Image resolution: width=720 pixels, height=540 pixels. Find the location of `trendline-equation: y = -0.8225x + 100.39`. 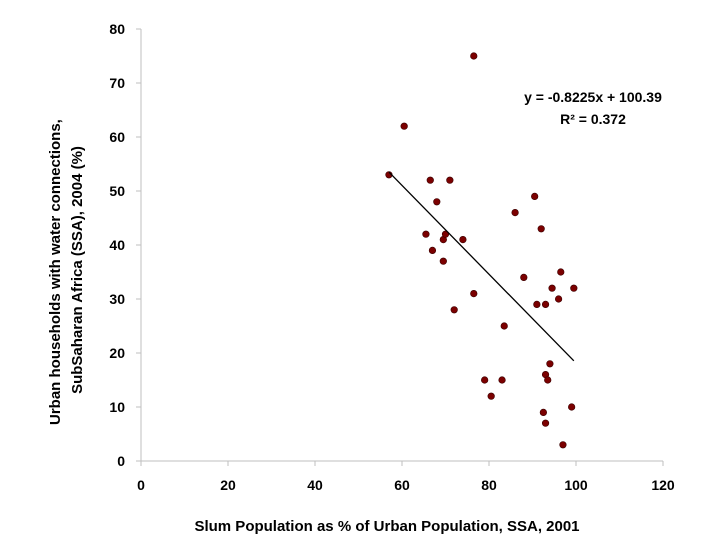

trendline-equation: y = -0.8225x + 100.39 is located at coordinates (593, 97).